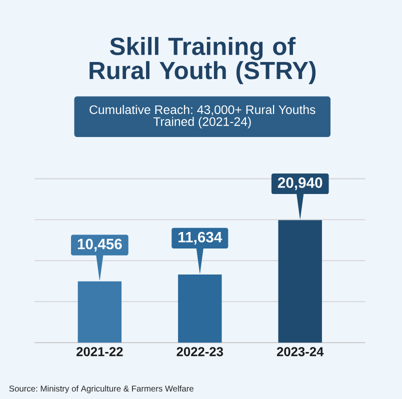 The width and height of the screenshot is (402, 399). What do you see at coordinates (203, 116) in the screenshot?
I see `chart-subtitle: Cumulative Reach: 43,000+ Rural Youths Trained (2021-24)` at bounding box center [203, 116].